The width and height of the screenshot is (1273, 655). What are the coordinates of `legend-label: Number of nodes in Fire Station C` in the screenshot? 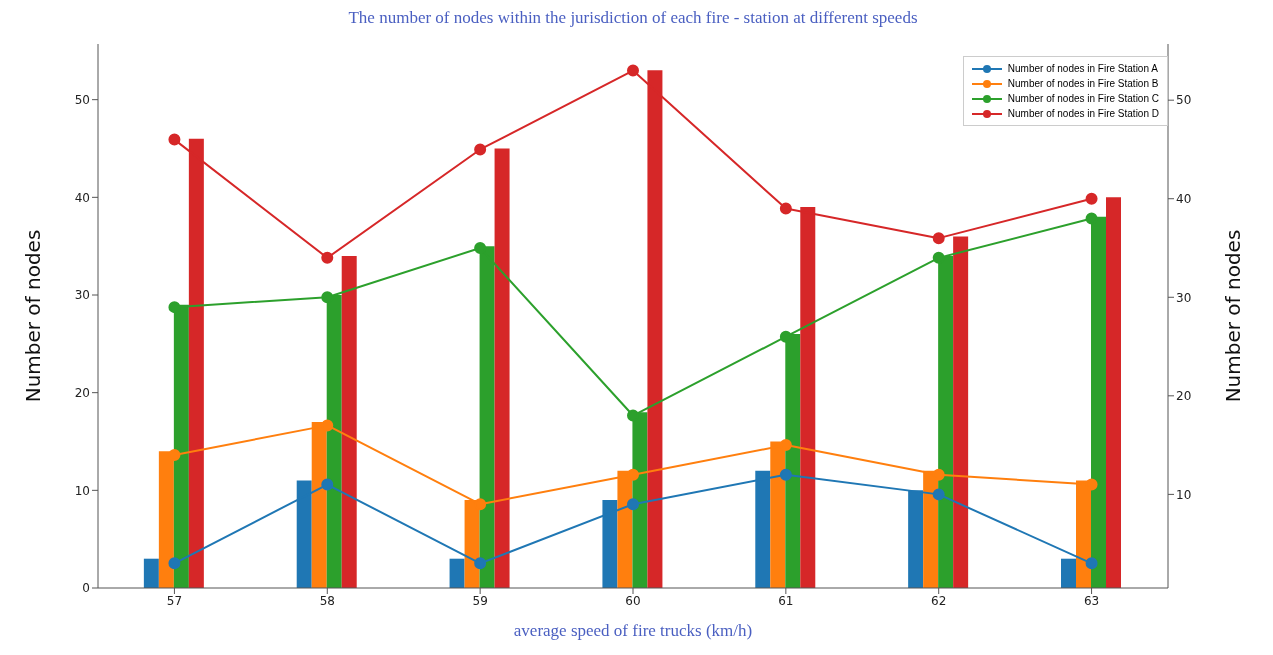 It's located at (1083, 98).